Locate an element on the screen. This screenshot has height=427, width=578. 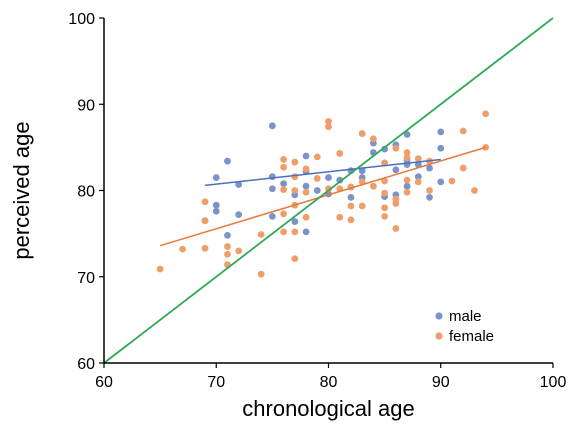
y-tick-label: 90 is located at coordinates (86, 105).